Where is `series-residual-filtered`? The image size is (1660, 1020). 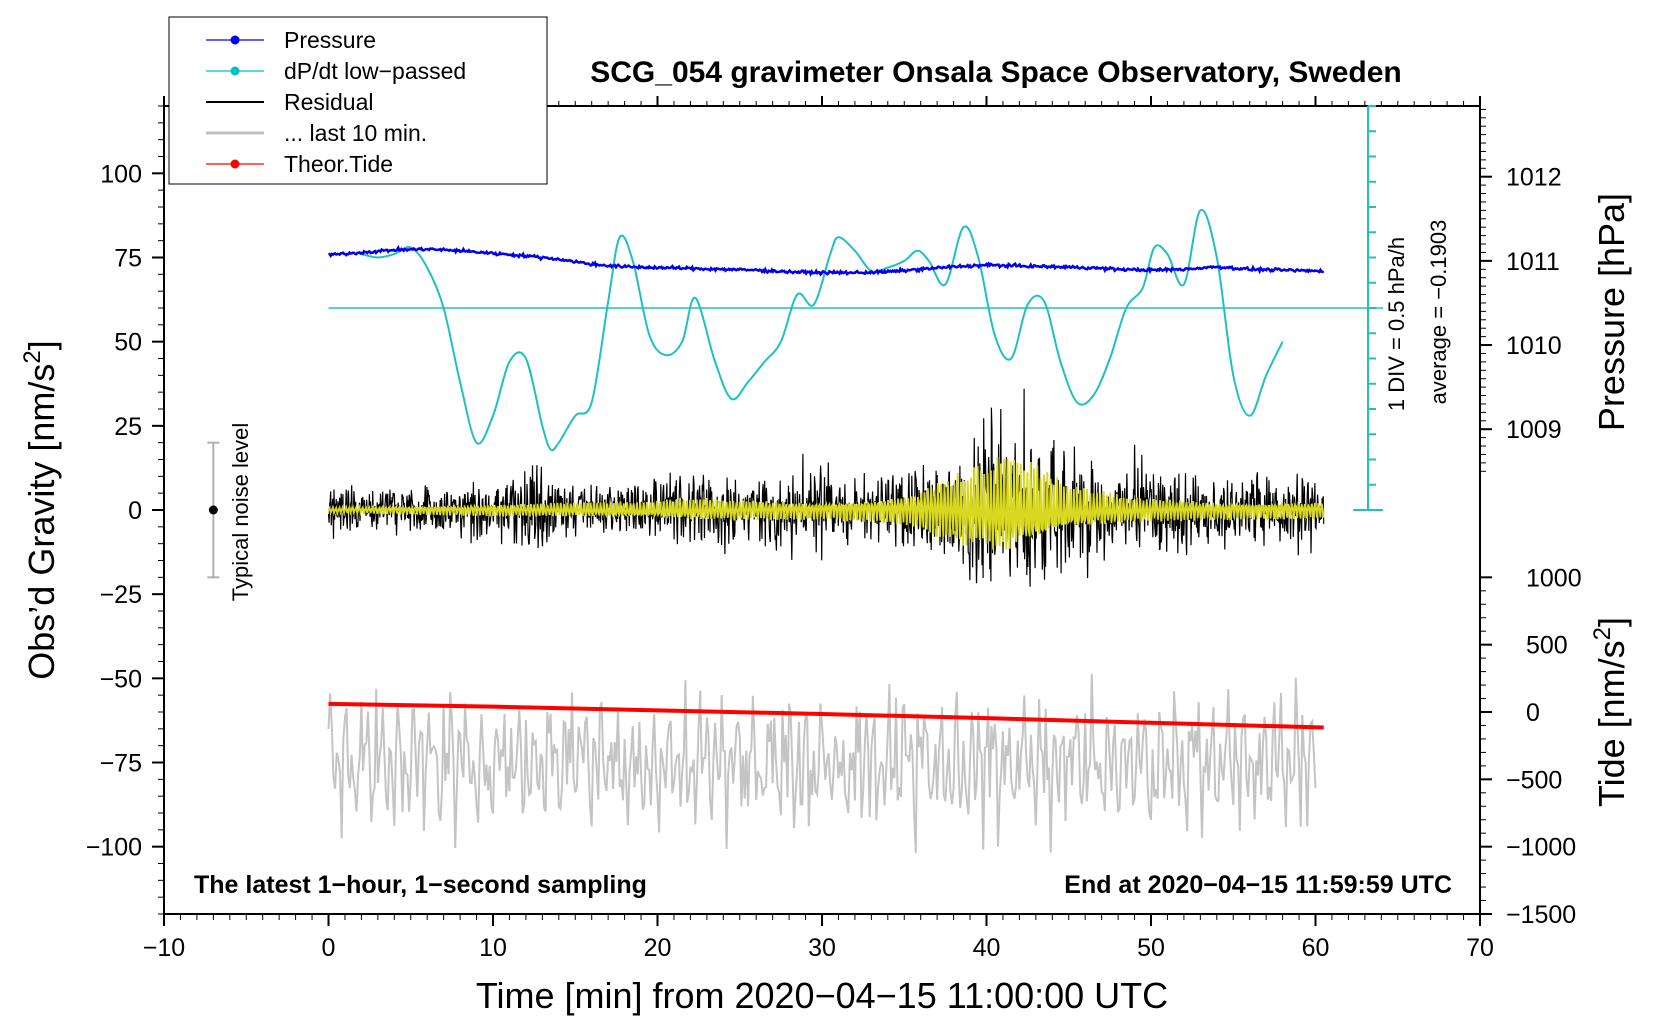
series-residual-filtered is located at coordinates (826, 503).